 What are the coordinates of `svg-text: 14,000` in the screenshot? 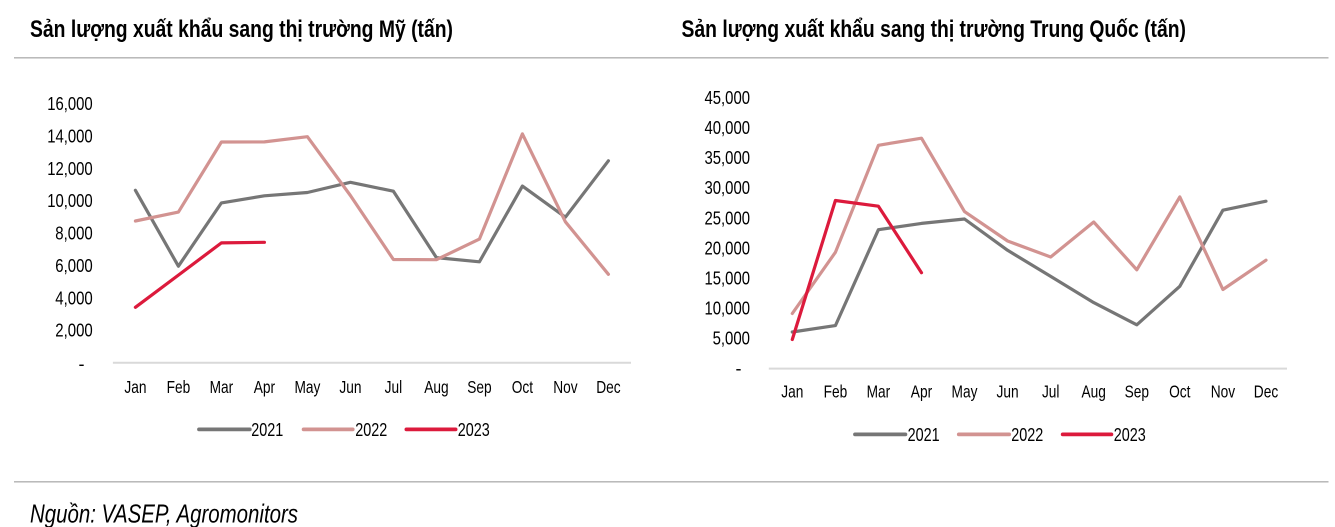 It's located at (70, 136).